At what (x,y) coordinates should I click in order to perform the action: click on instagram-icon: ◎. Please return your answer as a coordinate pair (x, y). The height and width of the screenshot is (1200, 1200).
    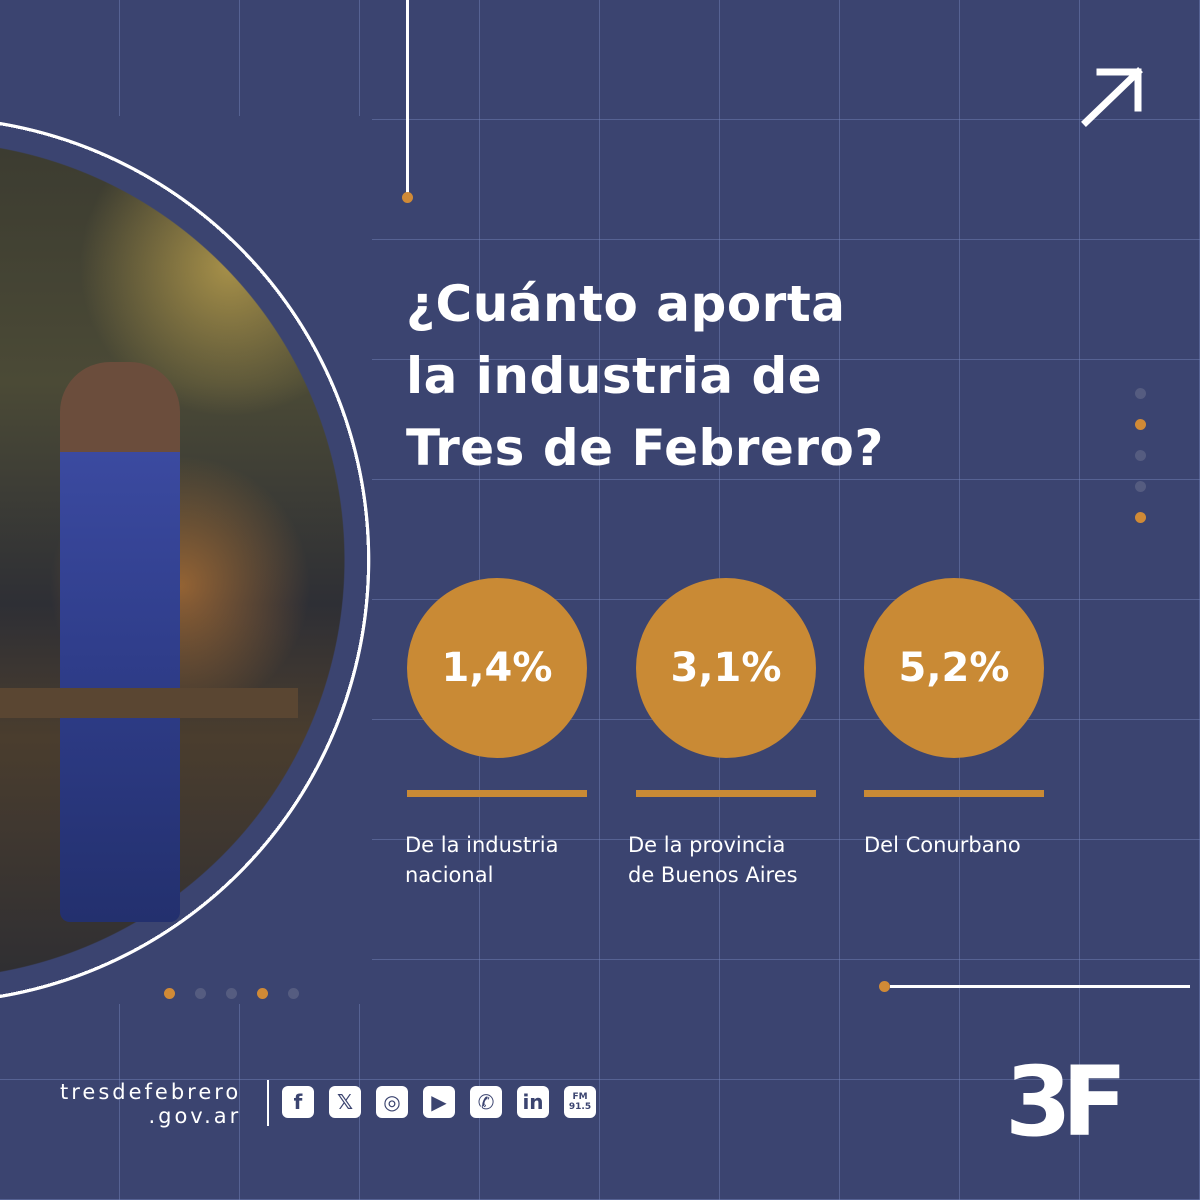
    Looking at the image, I should click on (392, 1102).